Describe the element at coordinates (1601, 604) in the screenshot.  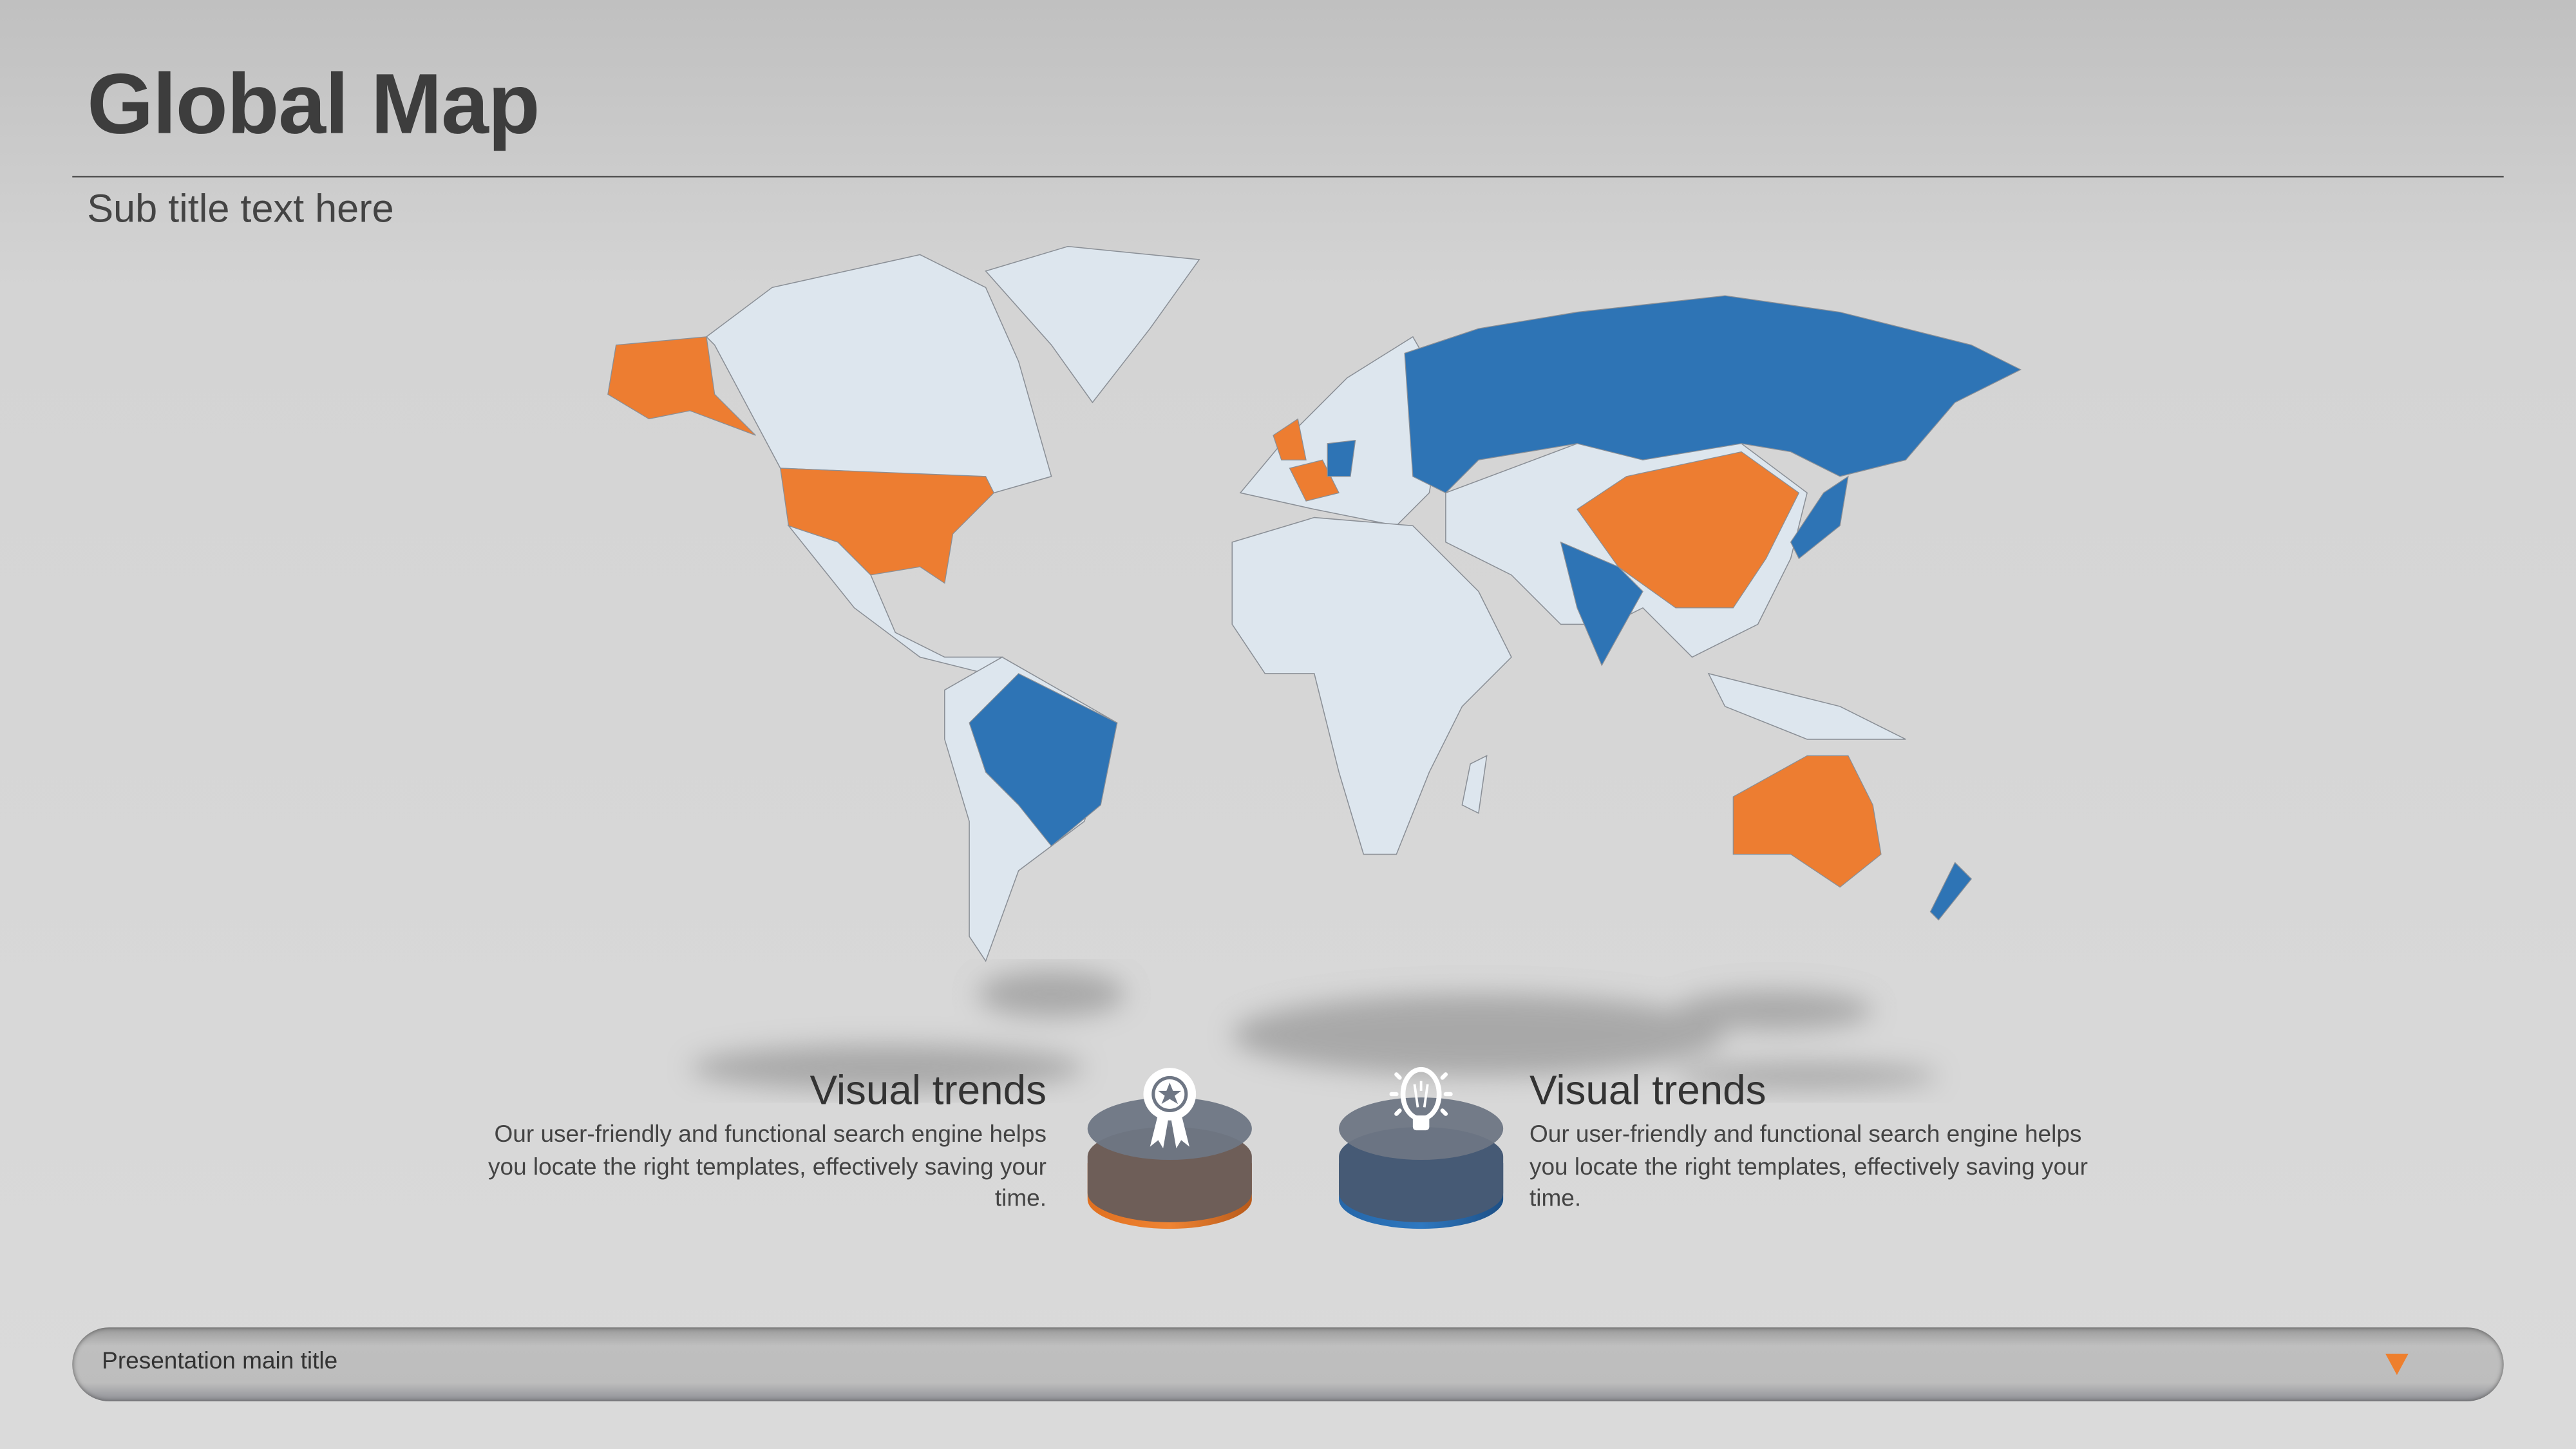
I see `country-india` at that location.